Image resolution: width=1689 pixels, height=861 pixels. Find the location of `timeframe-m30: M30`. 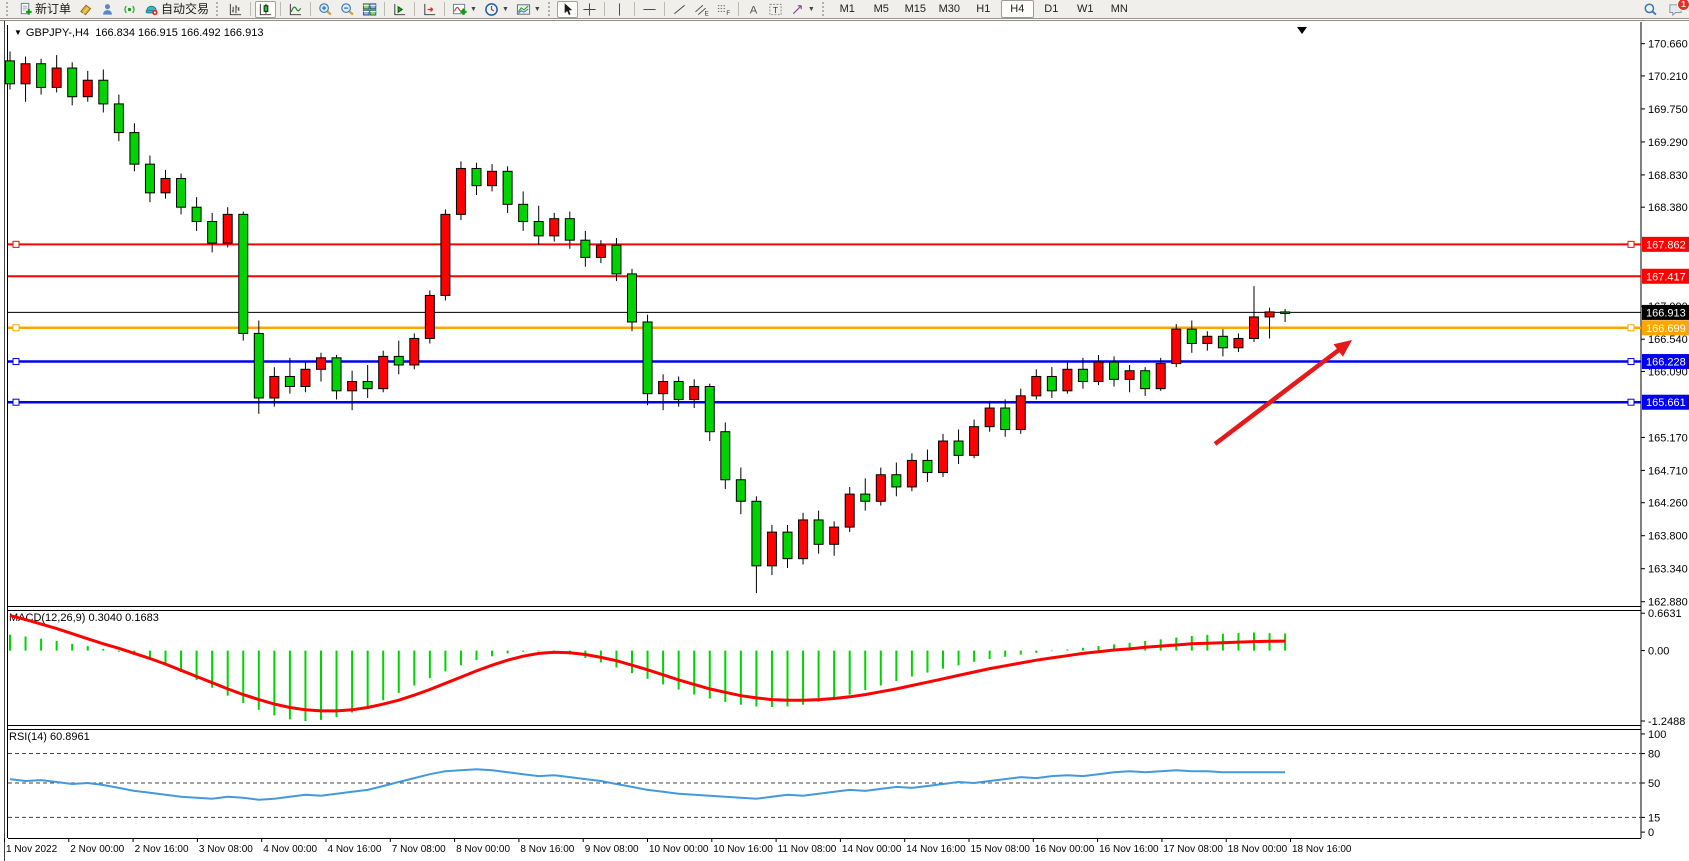

timeframe-m30: M30 is located at coordinates (949, 9).